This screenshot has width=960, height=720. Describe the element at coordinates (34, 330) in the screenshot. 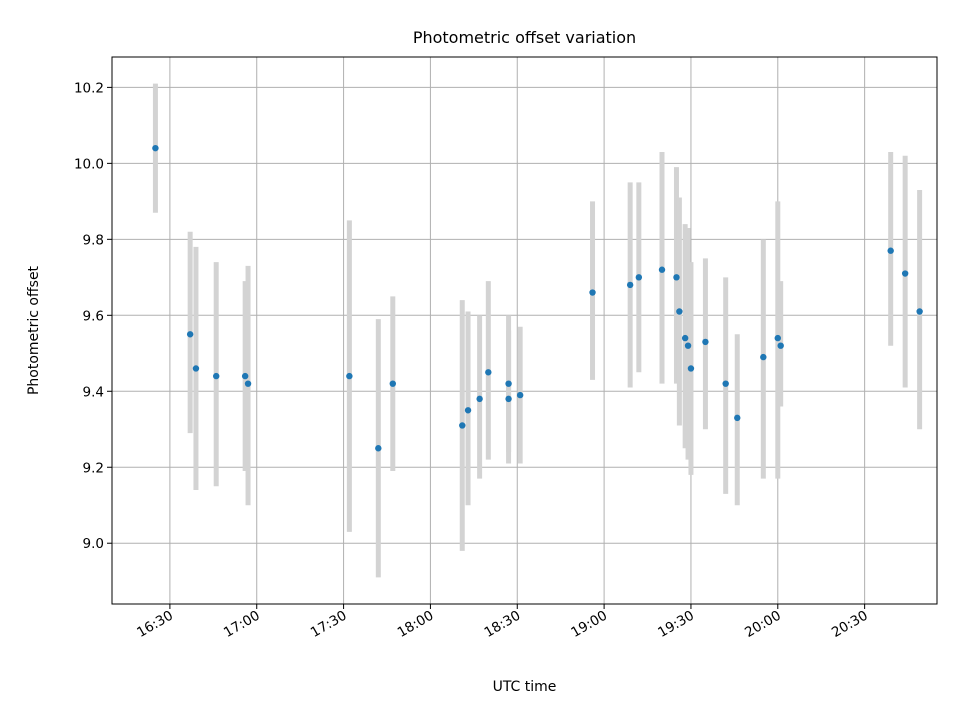

I see `y-axis-label: Photometric offset` at that location.